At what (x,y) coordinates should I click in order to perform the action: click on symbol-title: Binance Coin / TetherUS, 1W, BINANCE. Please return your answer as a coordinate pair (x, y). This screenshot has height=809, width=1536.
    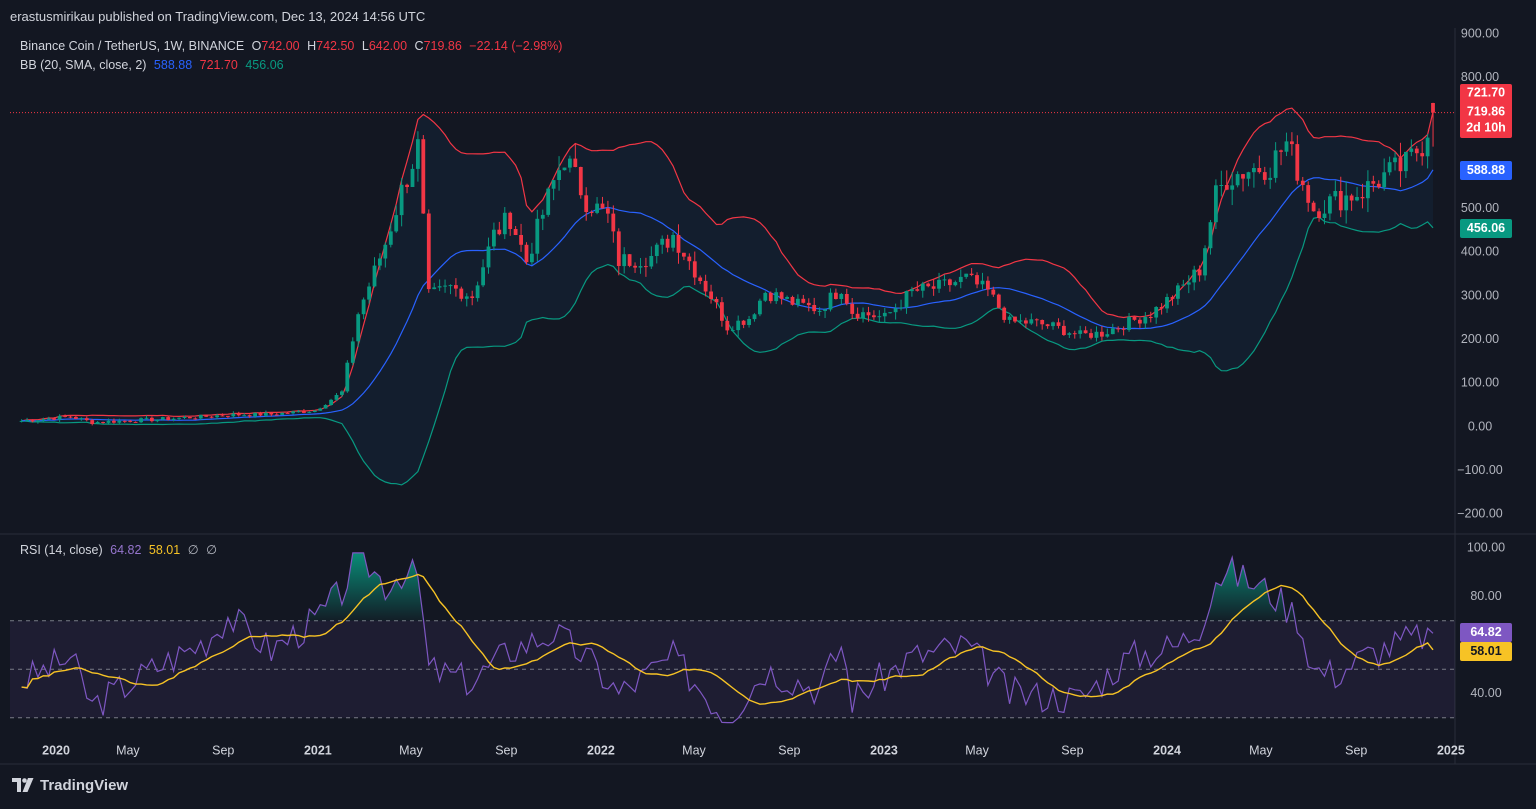
    Looking at the image, I should click on (132, 46).